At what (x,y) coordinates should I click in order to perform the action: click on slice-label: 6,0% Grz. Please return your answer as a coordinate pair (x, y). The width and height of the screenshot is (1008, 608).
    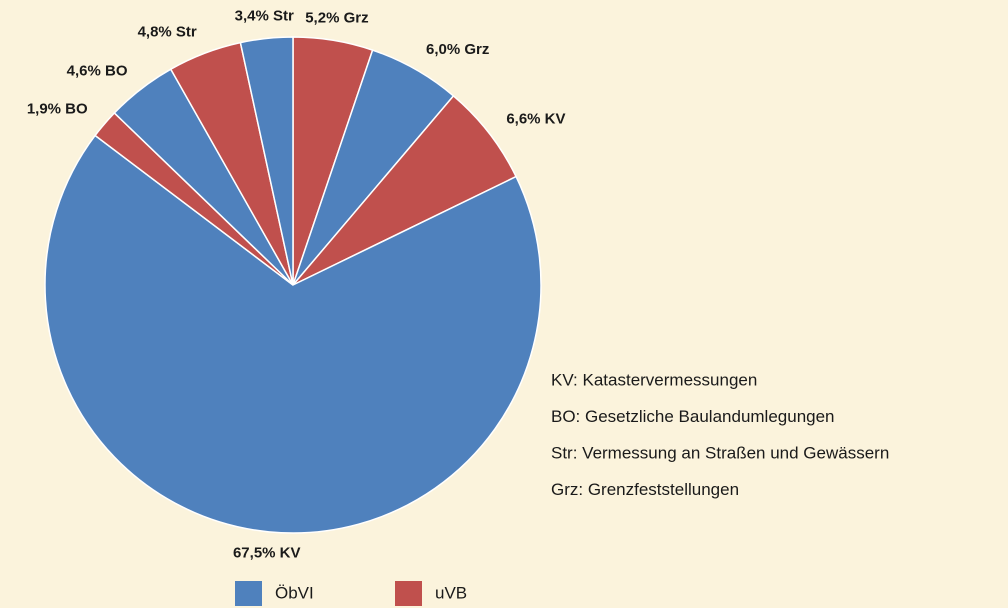
    Looking at the image, I should click on (457, 49).